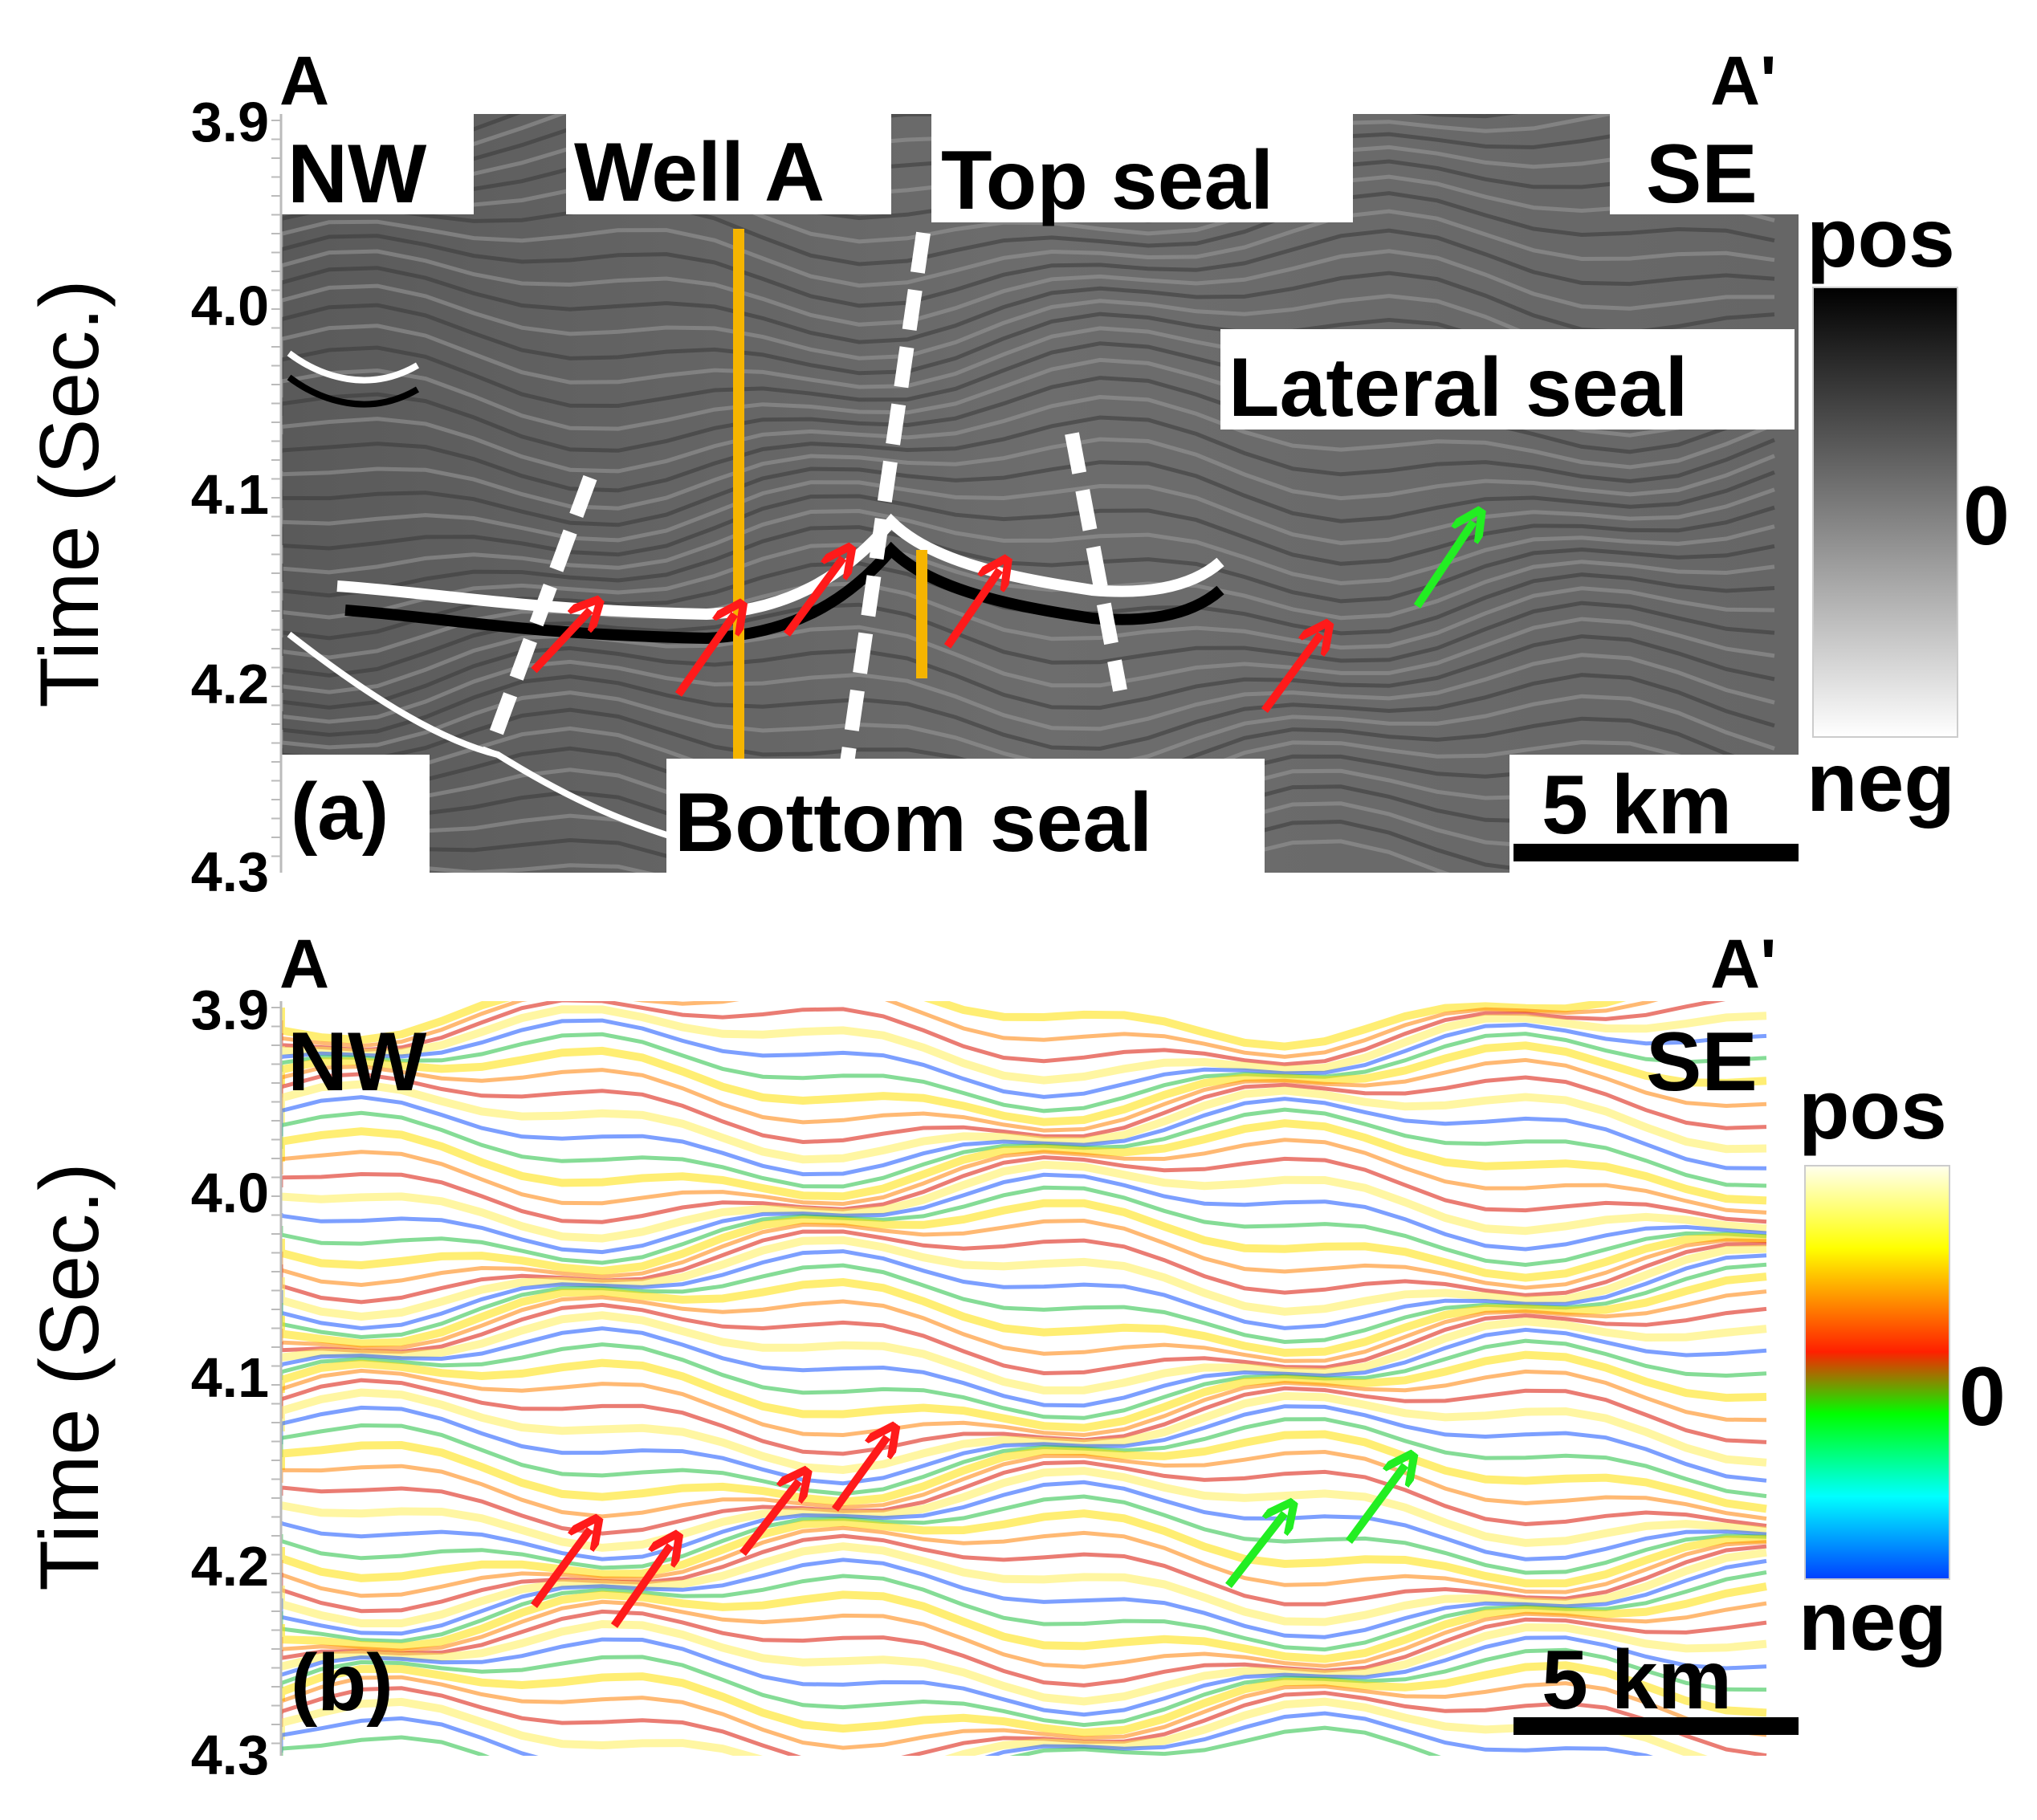  I want to click on well-a-label: Well A, so click(699, 172).